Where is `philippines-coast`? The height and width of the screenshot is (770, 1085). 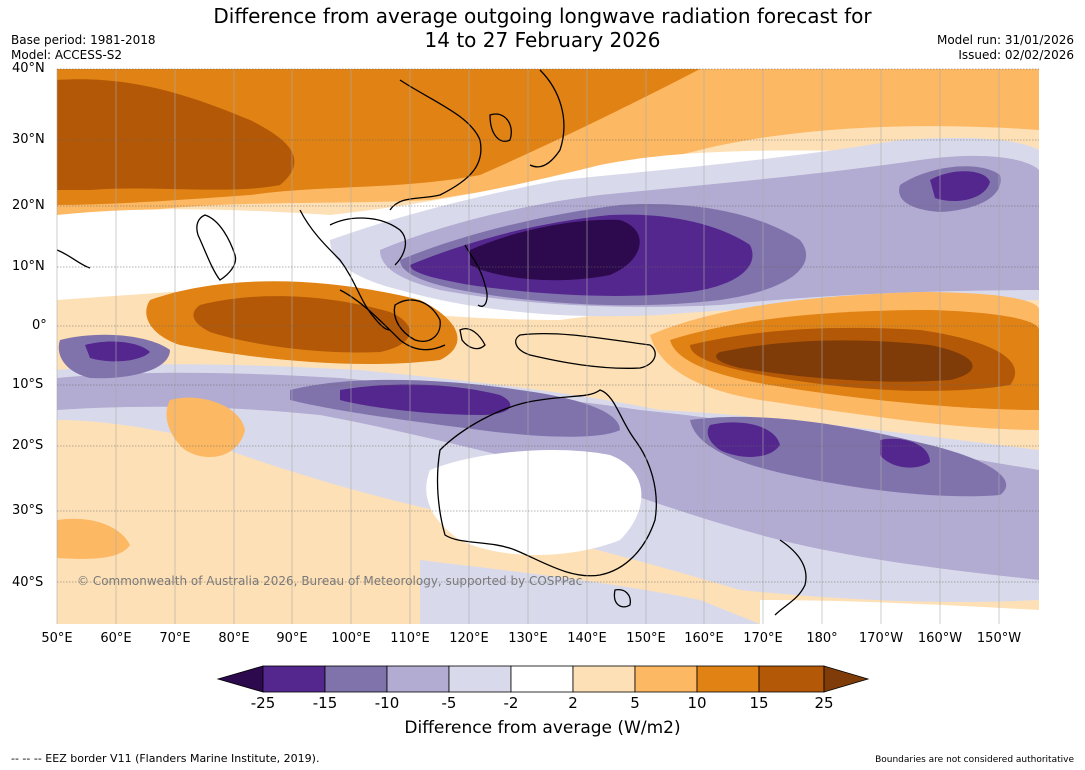 philippines-coast is located at coordinates (476, 275).